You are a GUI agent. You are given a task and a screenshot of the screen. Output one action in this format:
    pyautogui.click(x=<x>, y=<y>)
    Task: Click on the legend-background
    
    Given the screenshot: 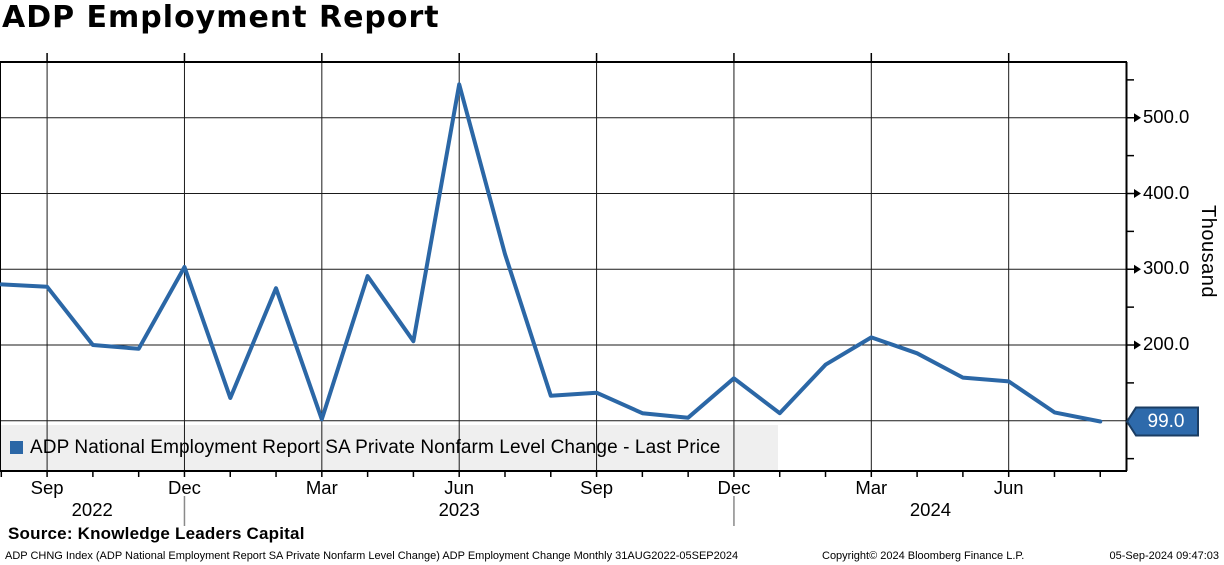 What is the action you would take?
    pyautogui.click(x=389, y=447)
    